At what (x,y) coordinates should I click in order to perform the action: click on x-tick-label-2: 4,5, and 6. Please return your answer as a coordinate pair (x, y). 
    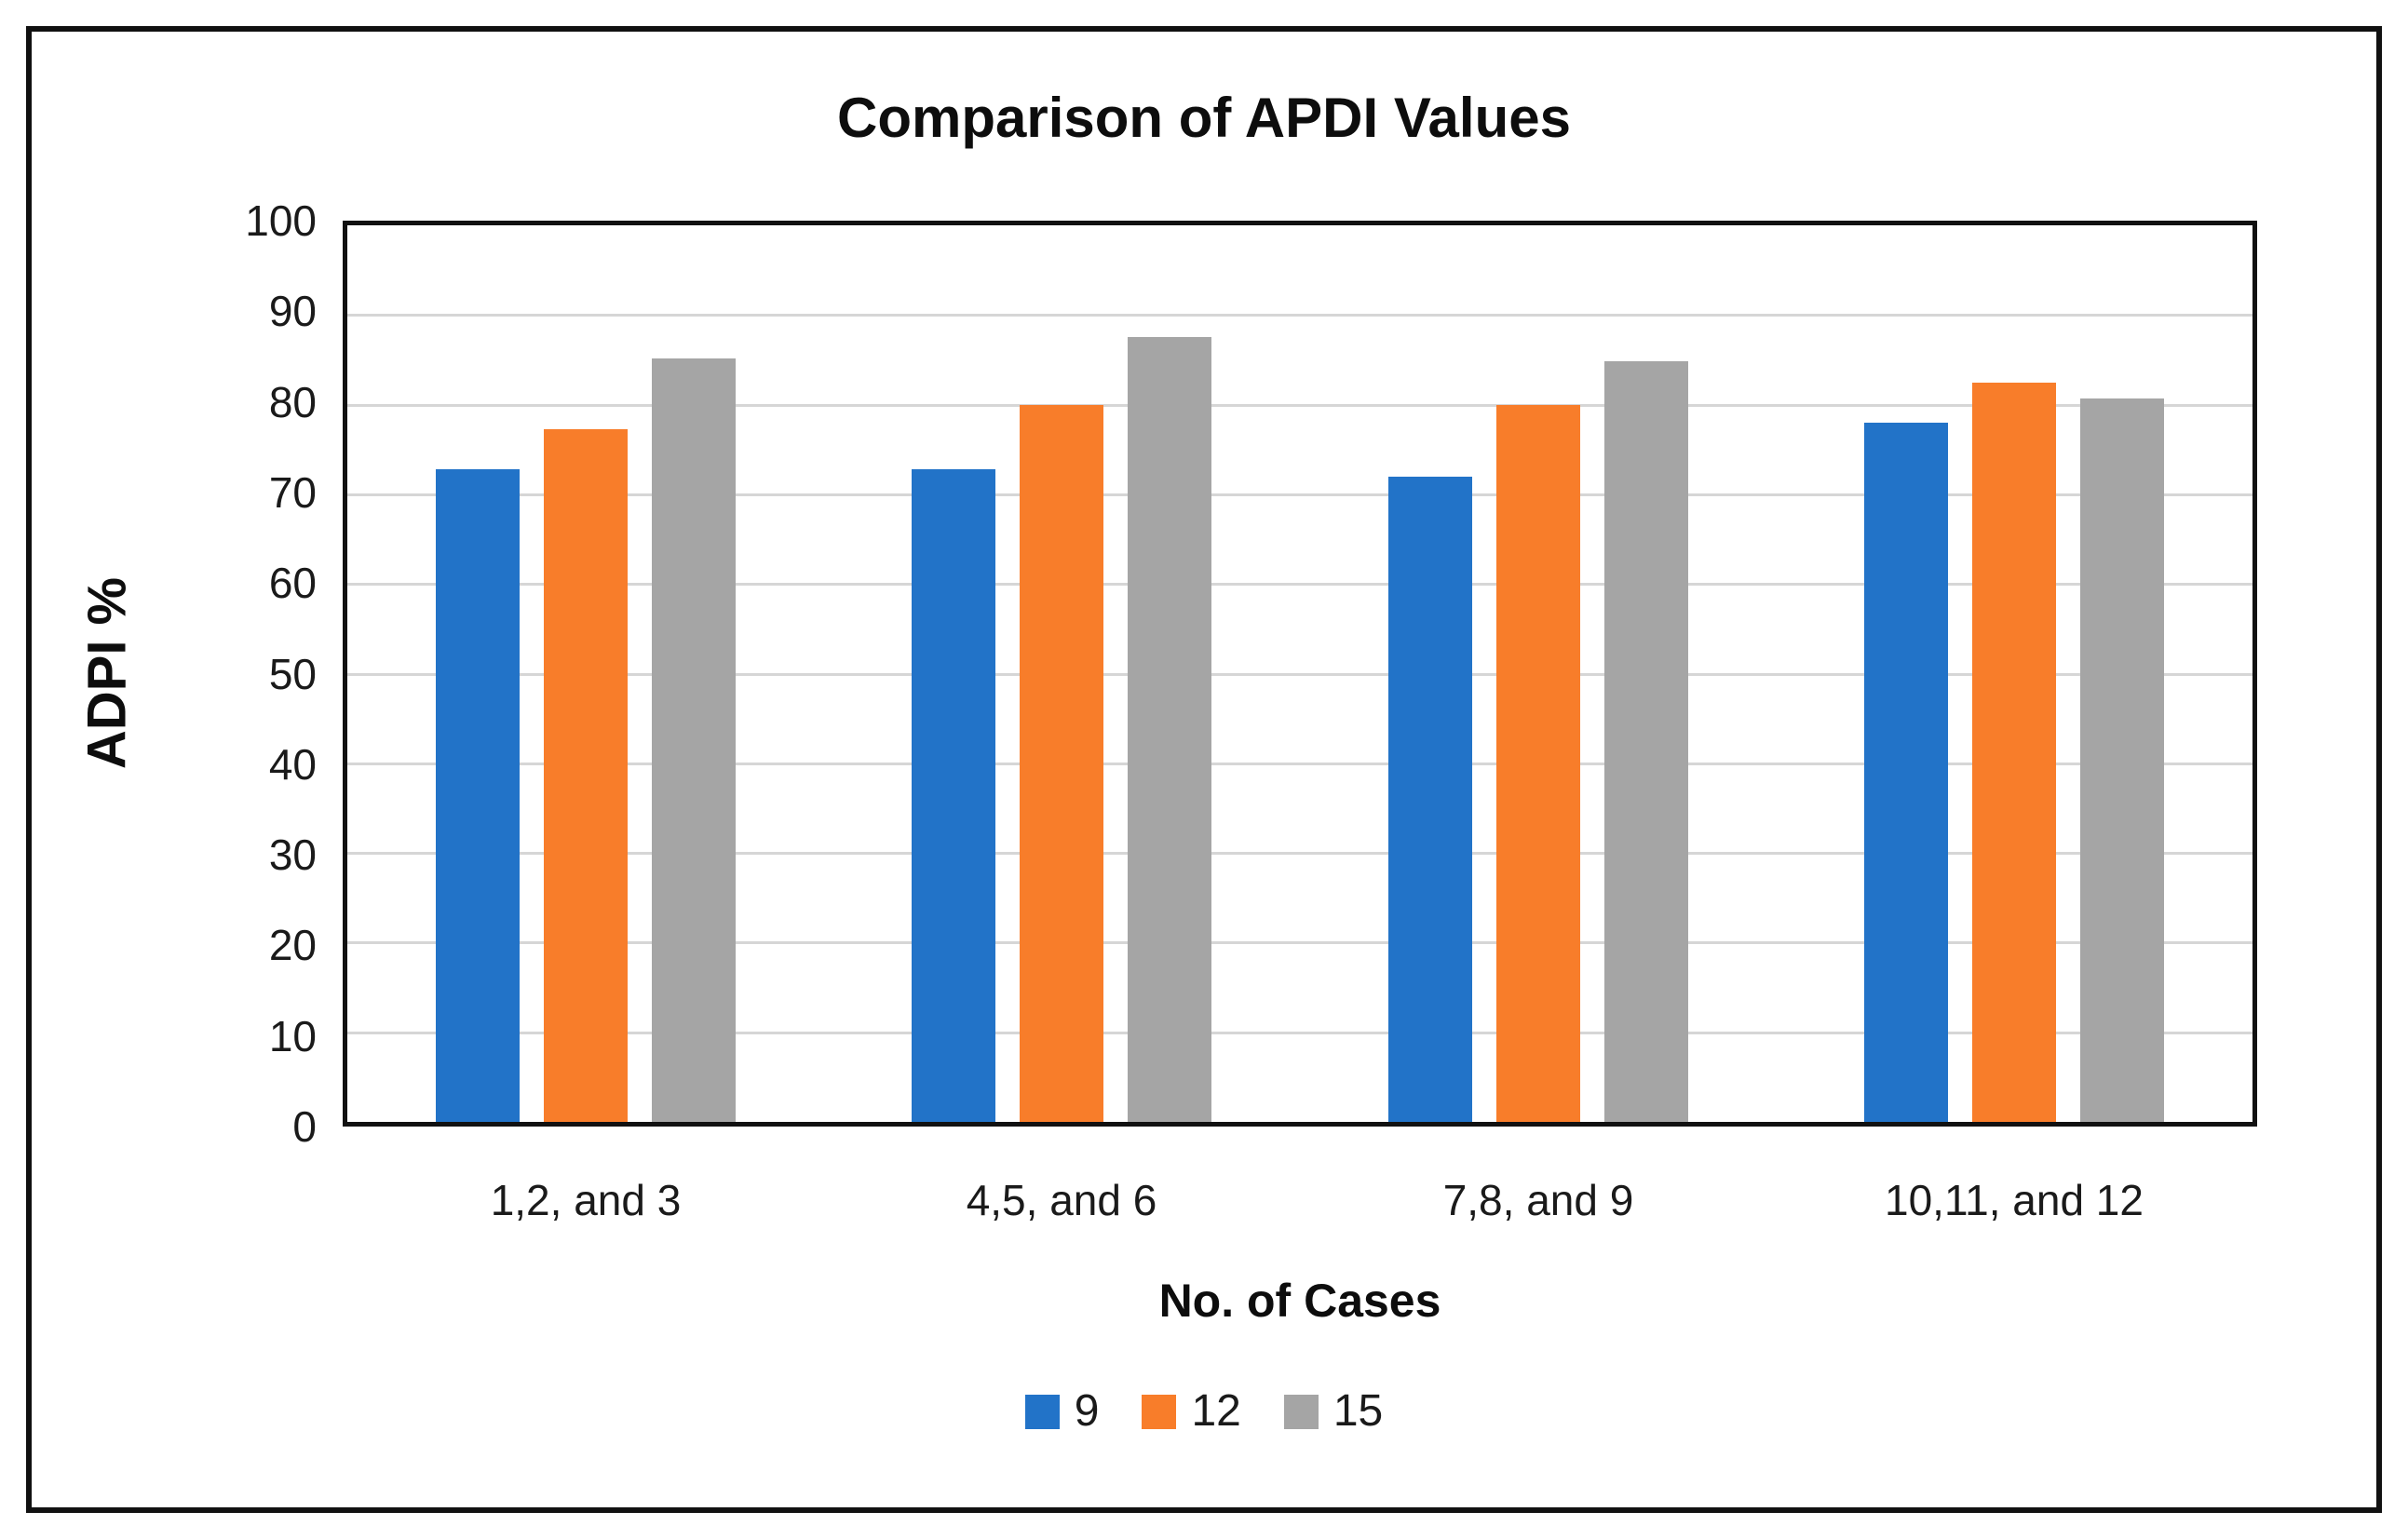
    Looking at the image, I should click on (1061, 1200).